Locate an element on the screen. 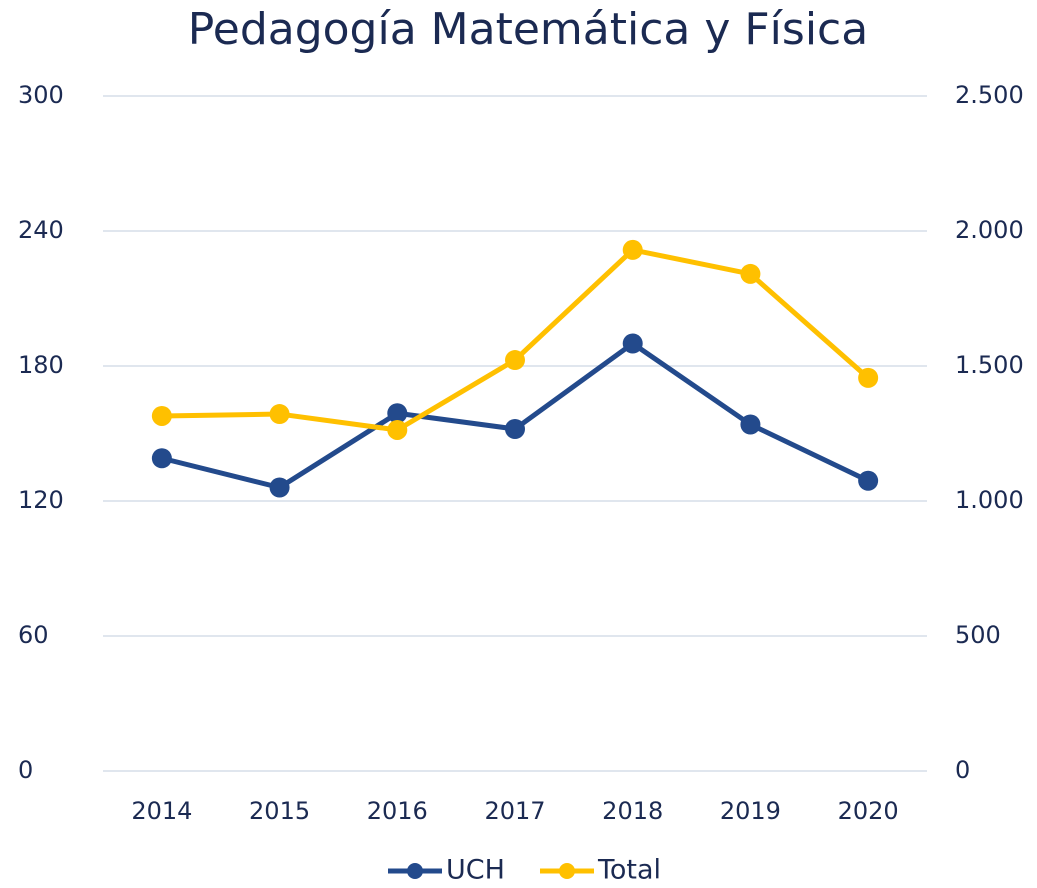  x-tick-label: 2015 is located at coordinates (279, 811).